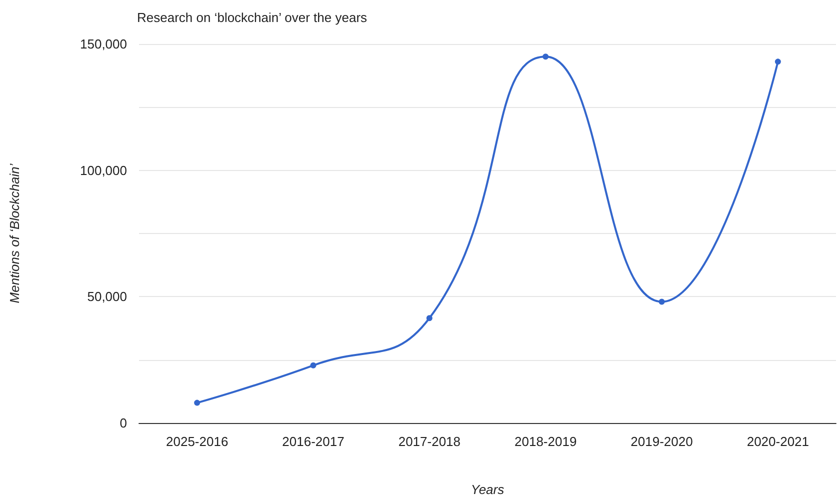 The height and width of the screenshot is (501, 840). Describe the element at coordinates (545, 441) in the screenshot. I see `x-tick-label: 2018-2019` at that location.